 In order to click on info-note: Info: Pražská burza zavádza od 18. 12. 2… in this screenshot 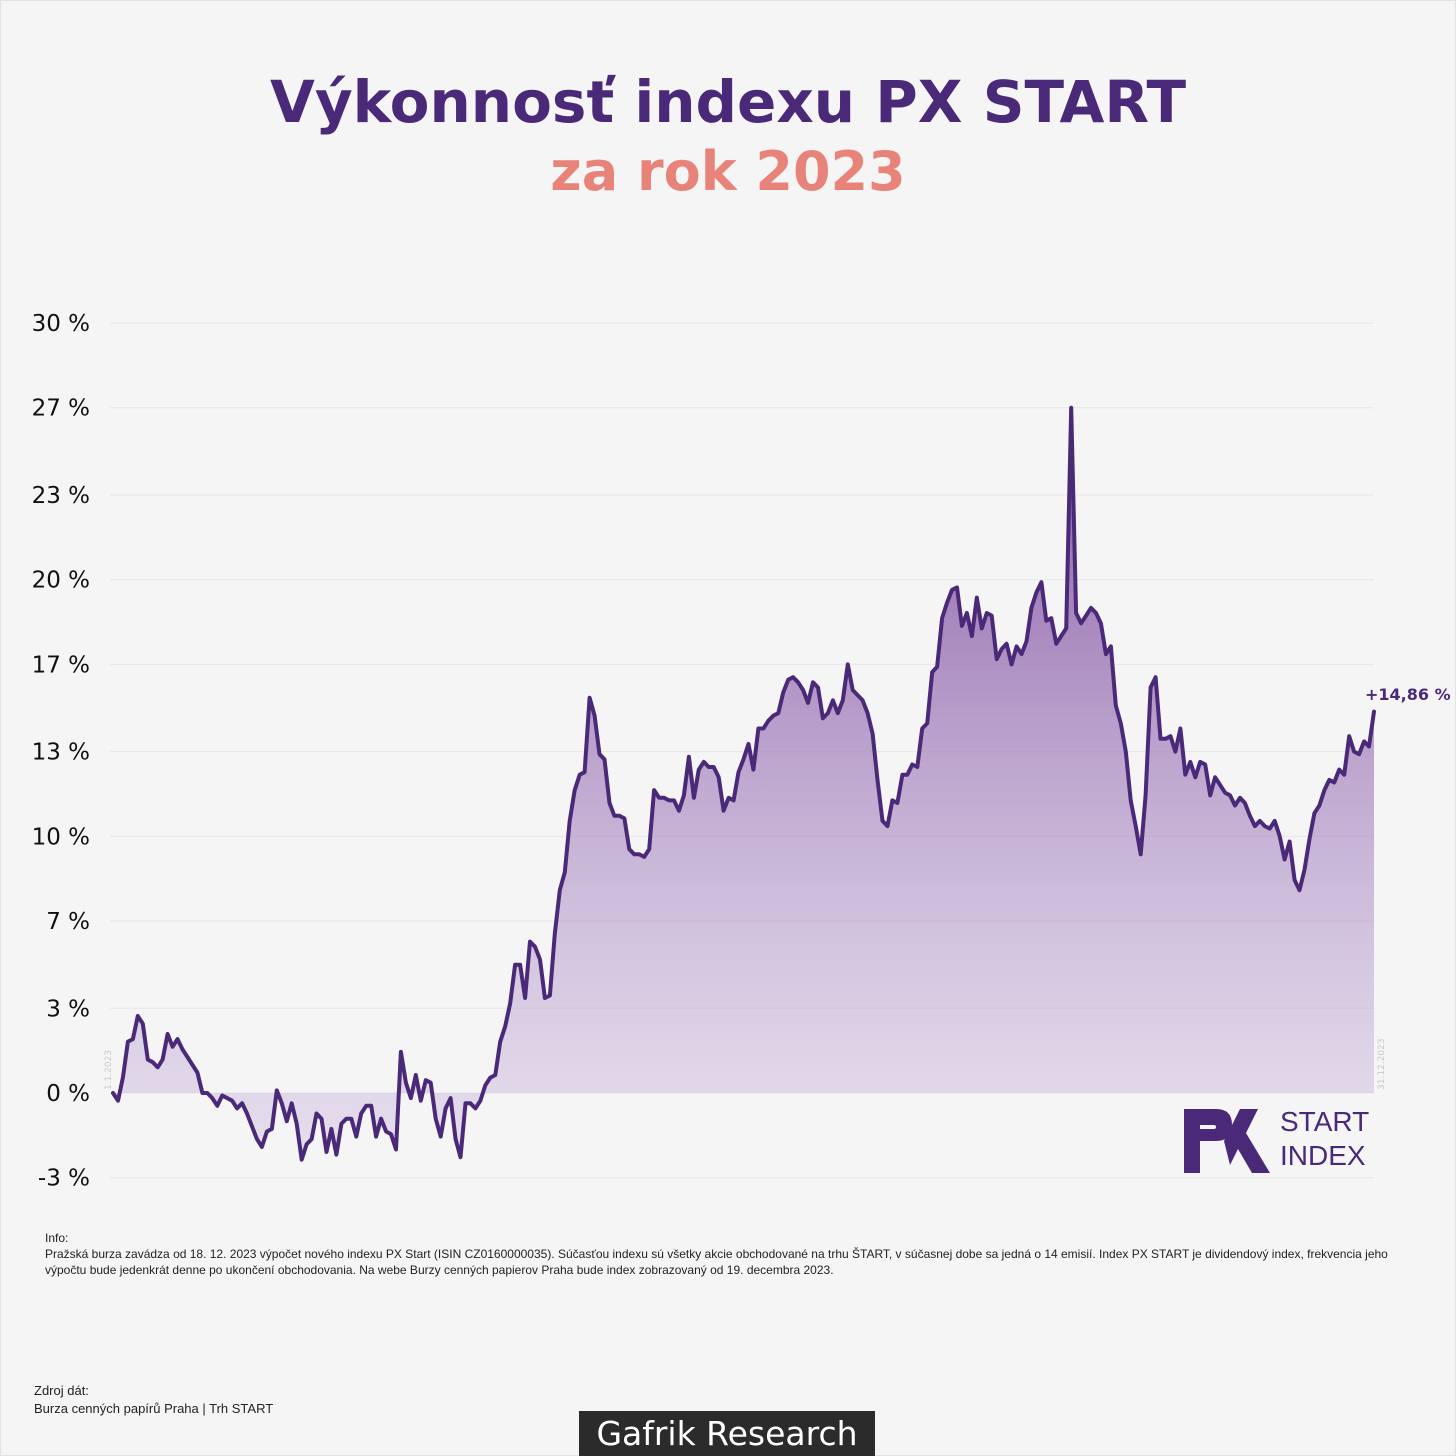, I will do `click(735, 1254)`.